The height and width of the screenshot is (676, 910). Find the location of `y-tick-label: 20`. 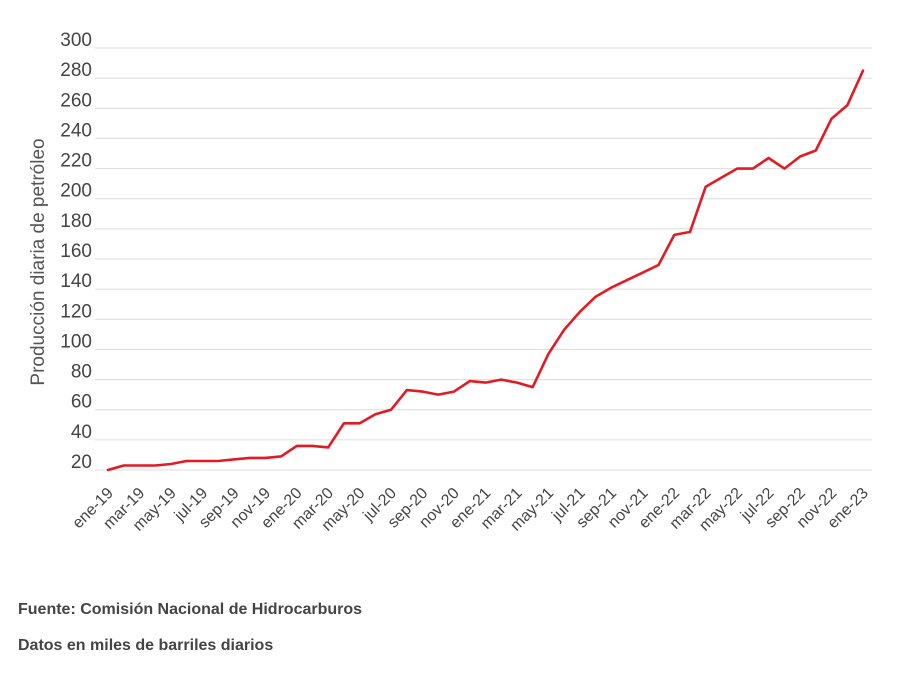

y-tick-label: 20 is located at coordinates (81, 462).